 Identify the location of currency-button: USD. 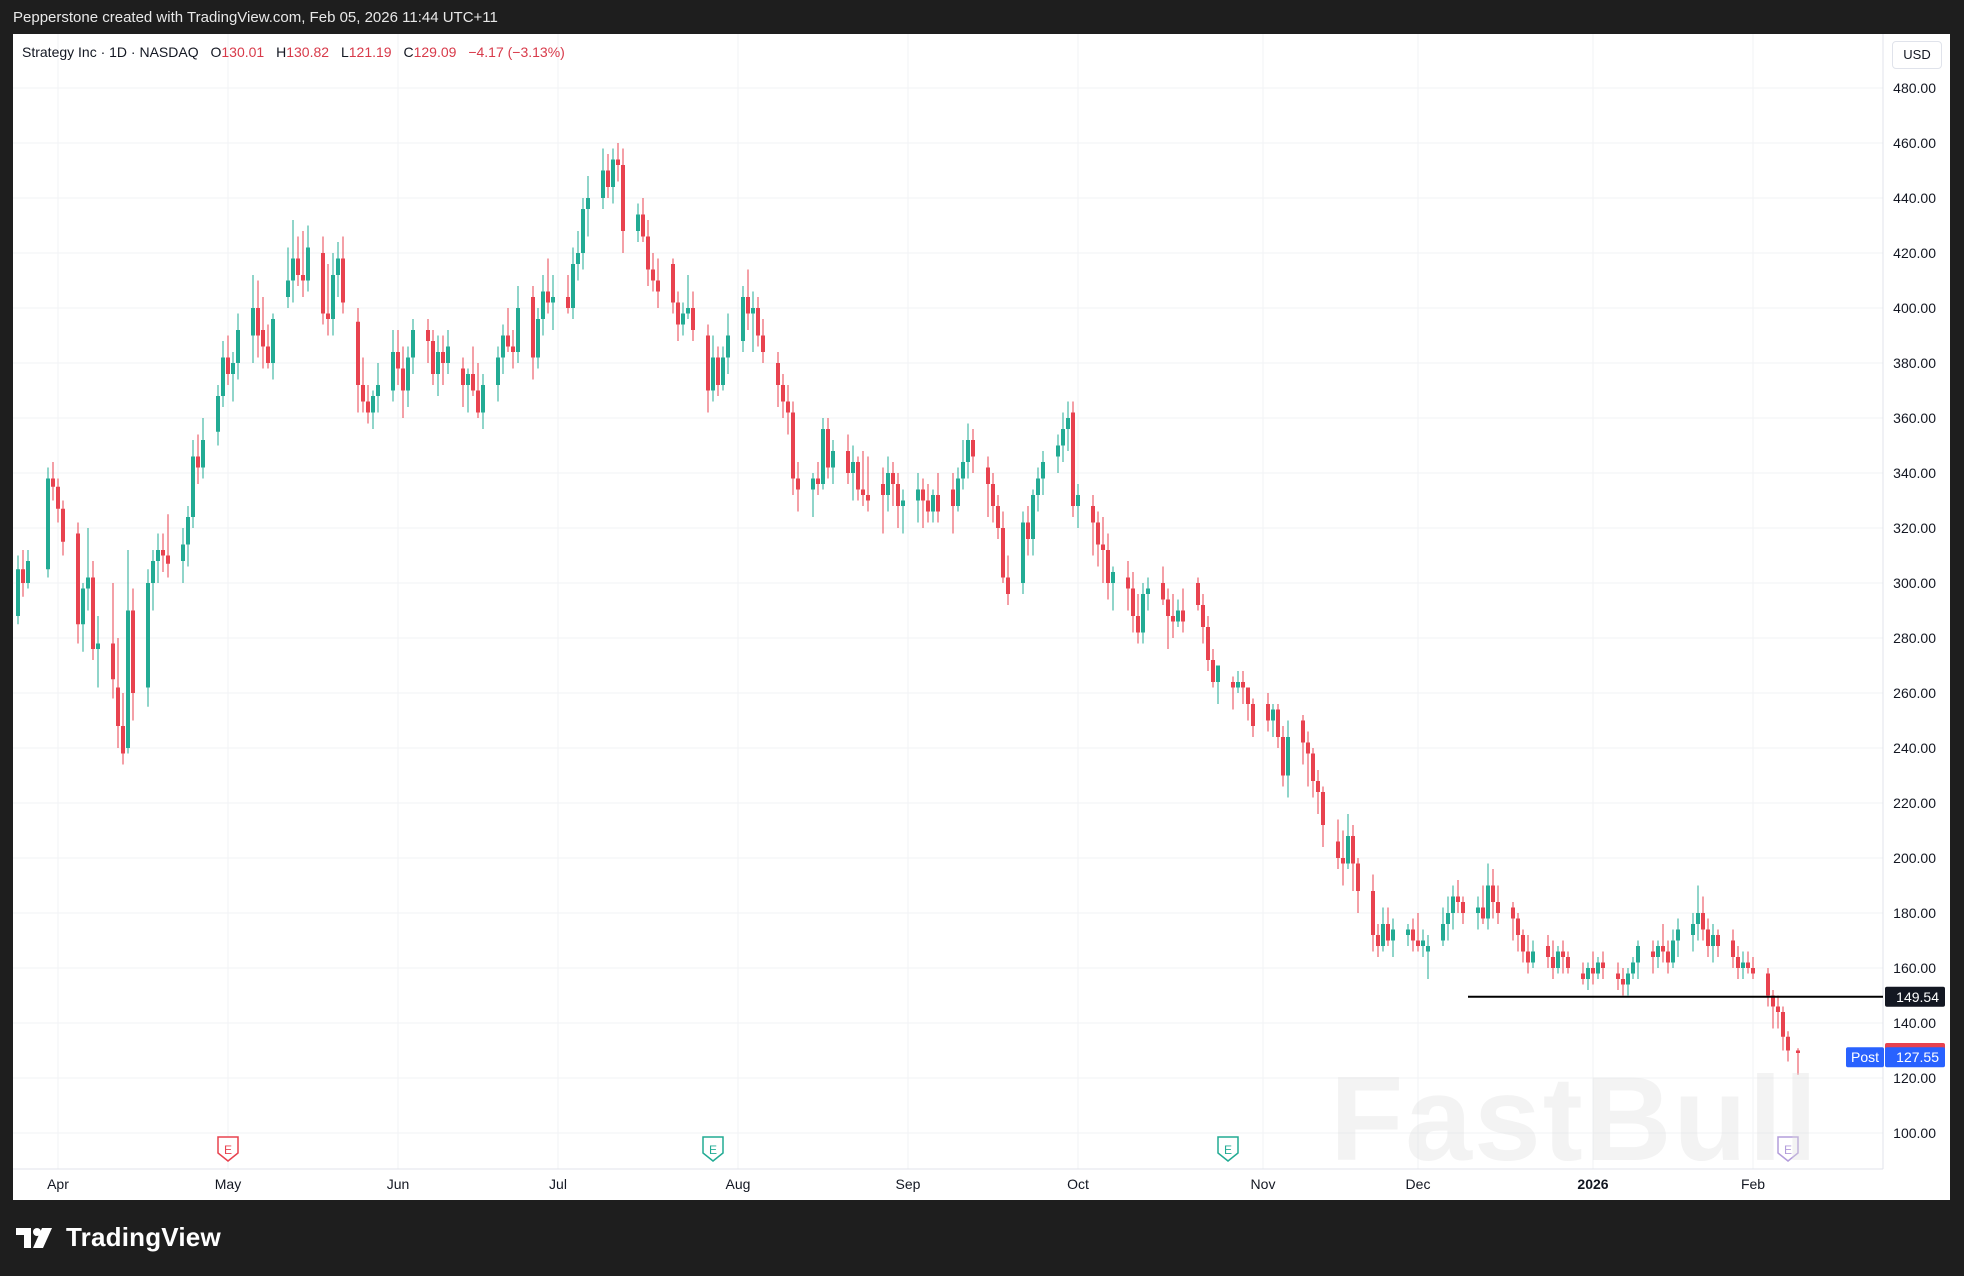
(1917, 55).